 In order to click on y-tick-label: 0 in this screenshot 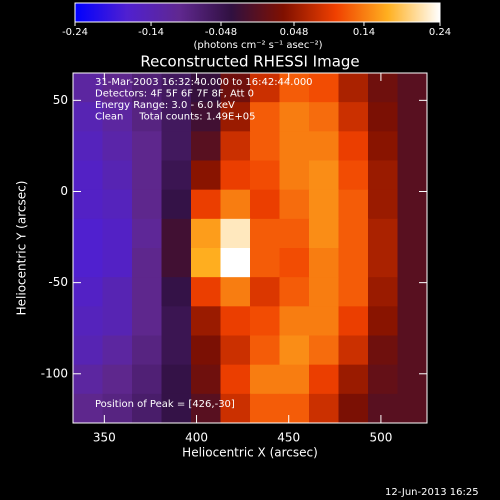, I will do `click(64, 191)`.